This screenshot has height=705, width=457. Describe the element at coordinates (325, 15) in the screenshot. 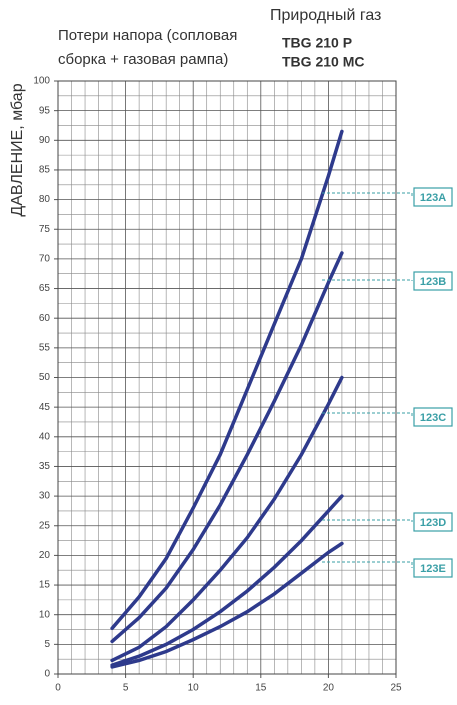

I see `chart-title: Природный газ` at that location.